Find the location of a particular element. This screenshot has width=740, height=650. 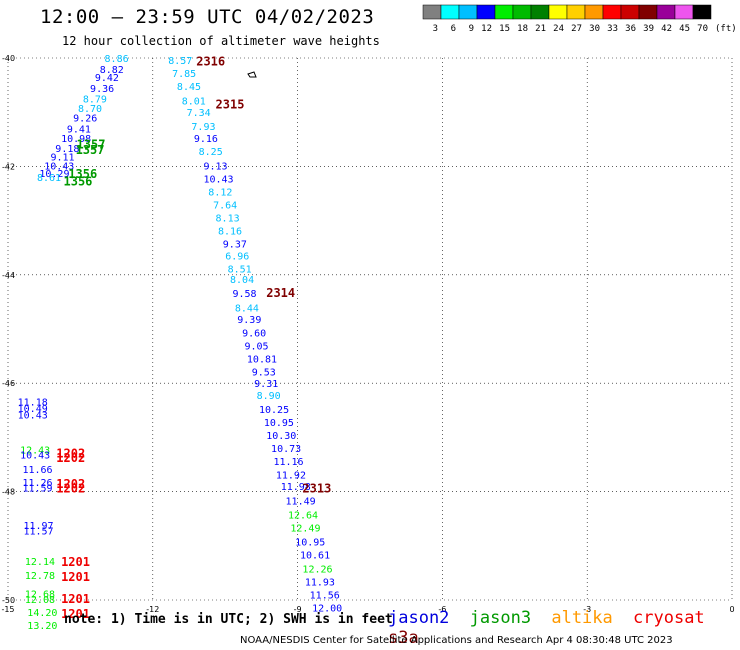

coastline is located at coordinates (252, 74).